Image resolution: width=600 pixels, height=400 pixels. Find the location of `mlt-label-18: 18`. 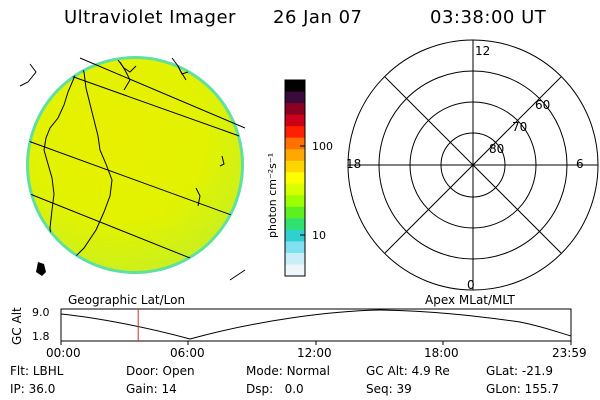

mlt-label-18: 18 is located at coordinates (354, 164).